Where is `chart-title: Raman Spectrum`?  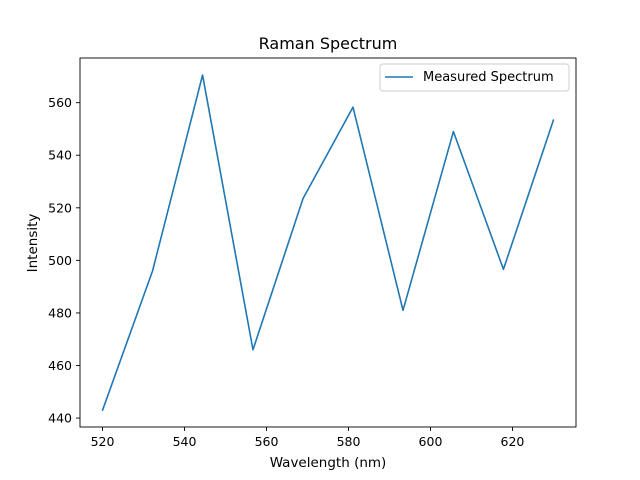
chart-title: Raman Spectrum is located at coordinates (328, 43).